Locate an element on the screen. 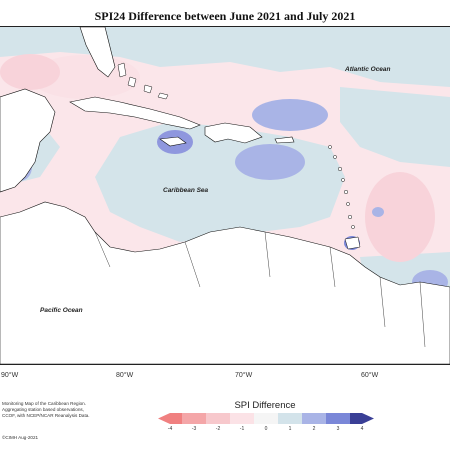 This screenshot has height=450, width=450. legend-title: SPI Difference is located at coordinates (265, 405).